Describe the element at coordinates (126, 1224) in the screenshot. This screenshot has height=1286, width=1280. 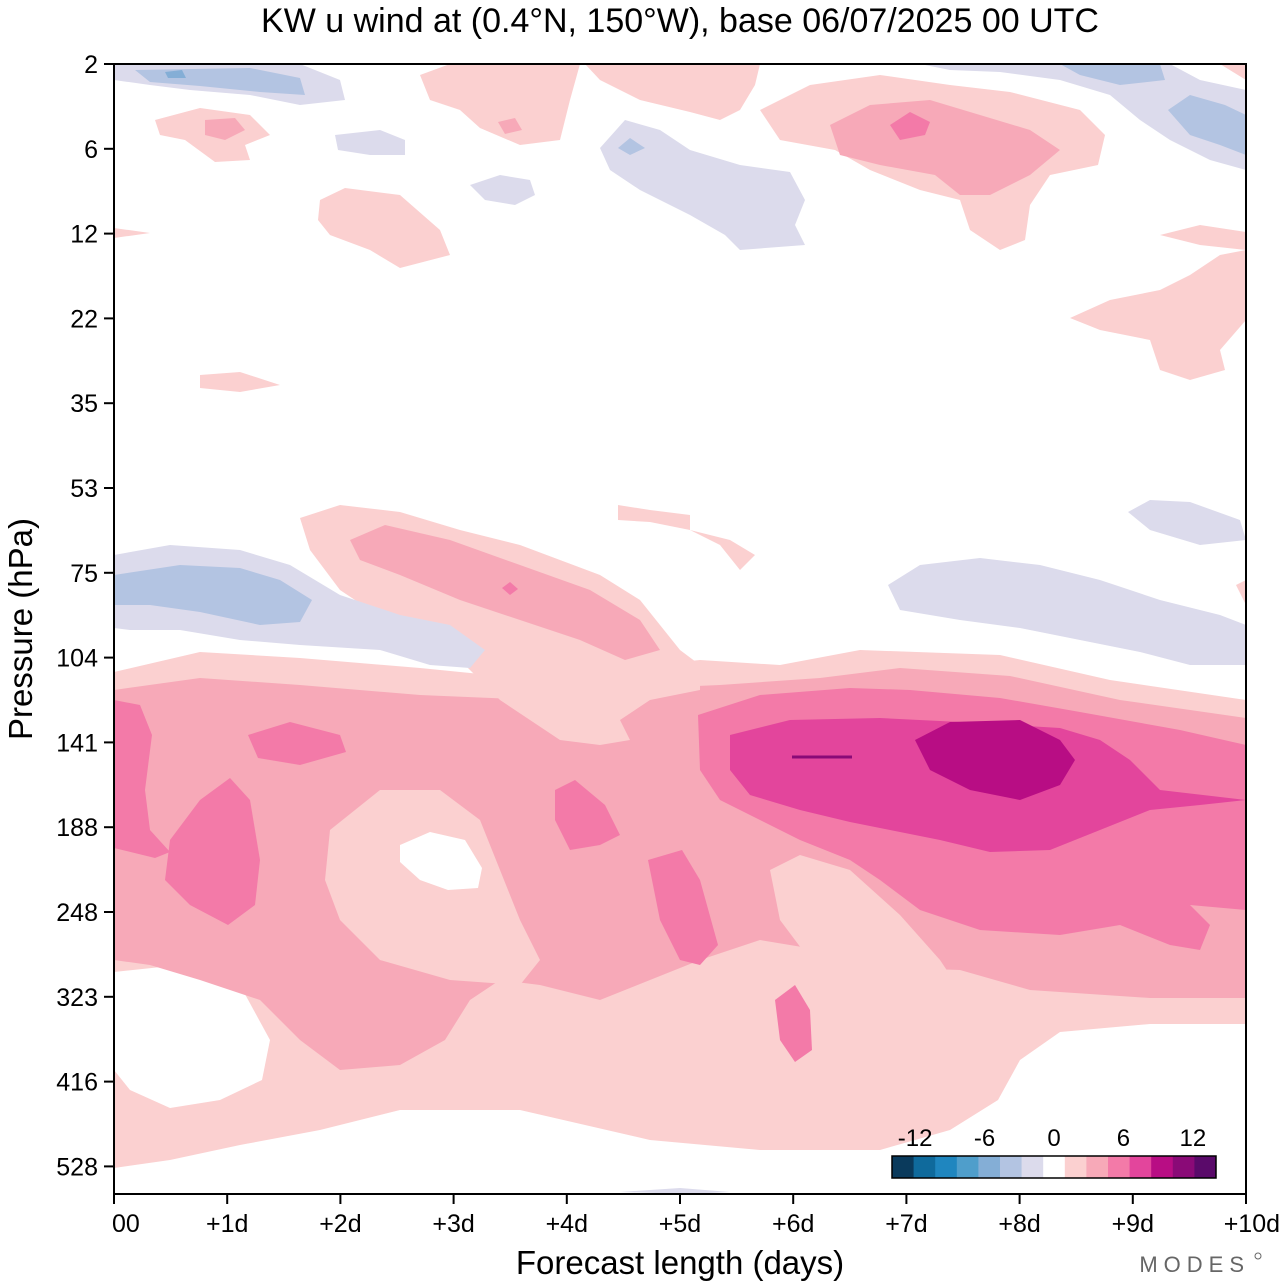
I see `x-tick-label: 00` at that location.